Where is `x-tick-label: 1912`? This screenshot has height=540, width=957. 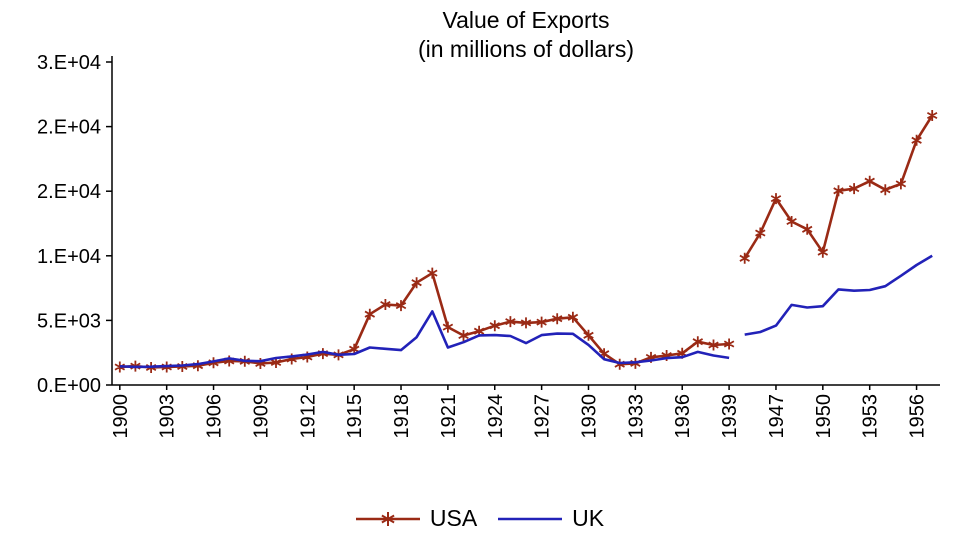 x-tick-label: 1912 is located at coordinates (308, 416).